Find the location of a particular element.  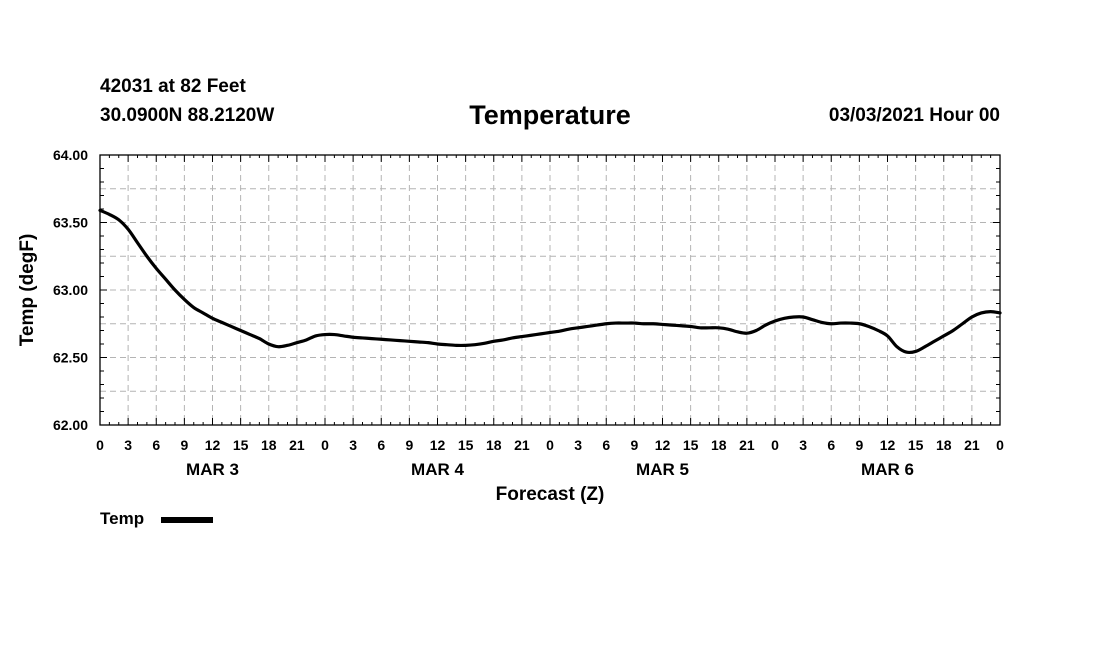

station-label: 42031 at 82 Feet is located at coordinates (173, 86).